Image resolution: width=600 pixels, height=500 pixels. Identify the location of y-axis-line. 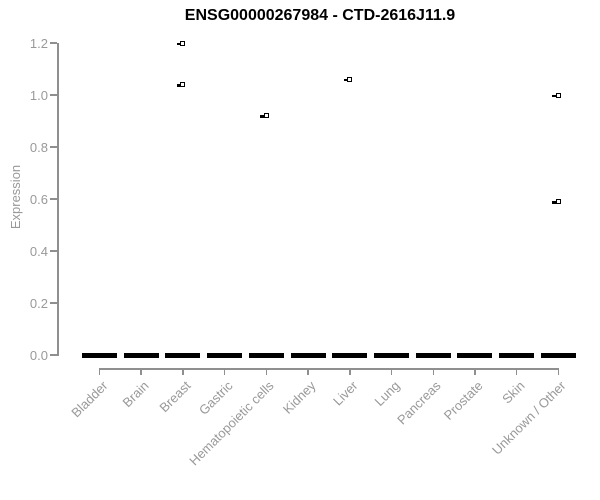
(58, 199).